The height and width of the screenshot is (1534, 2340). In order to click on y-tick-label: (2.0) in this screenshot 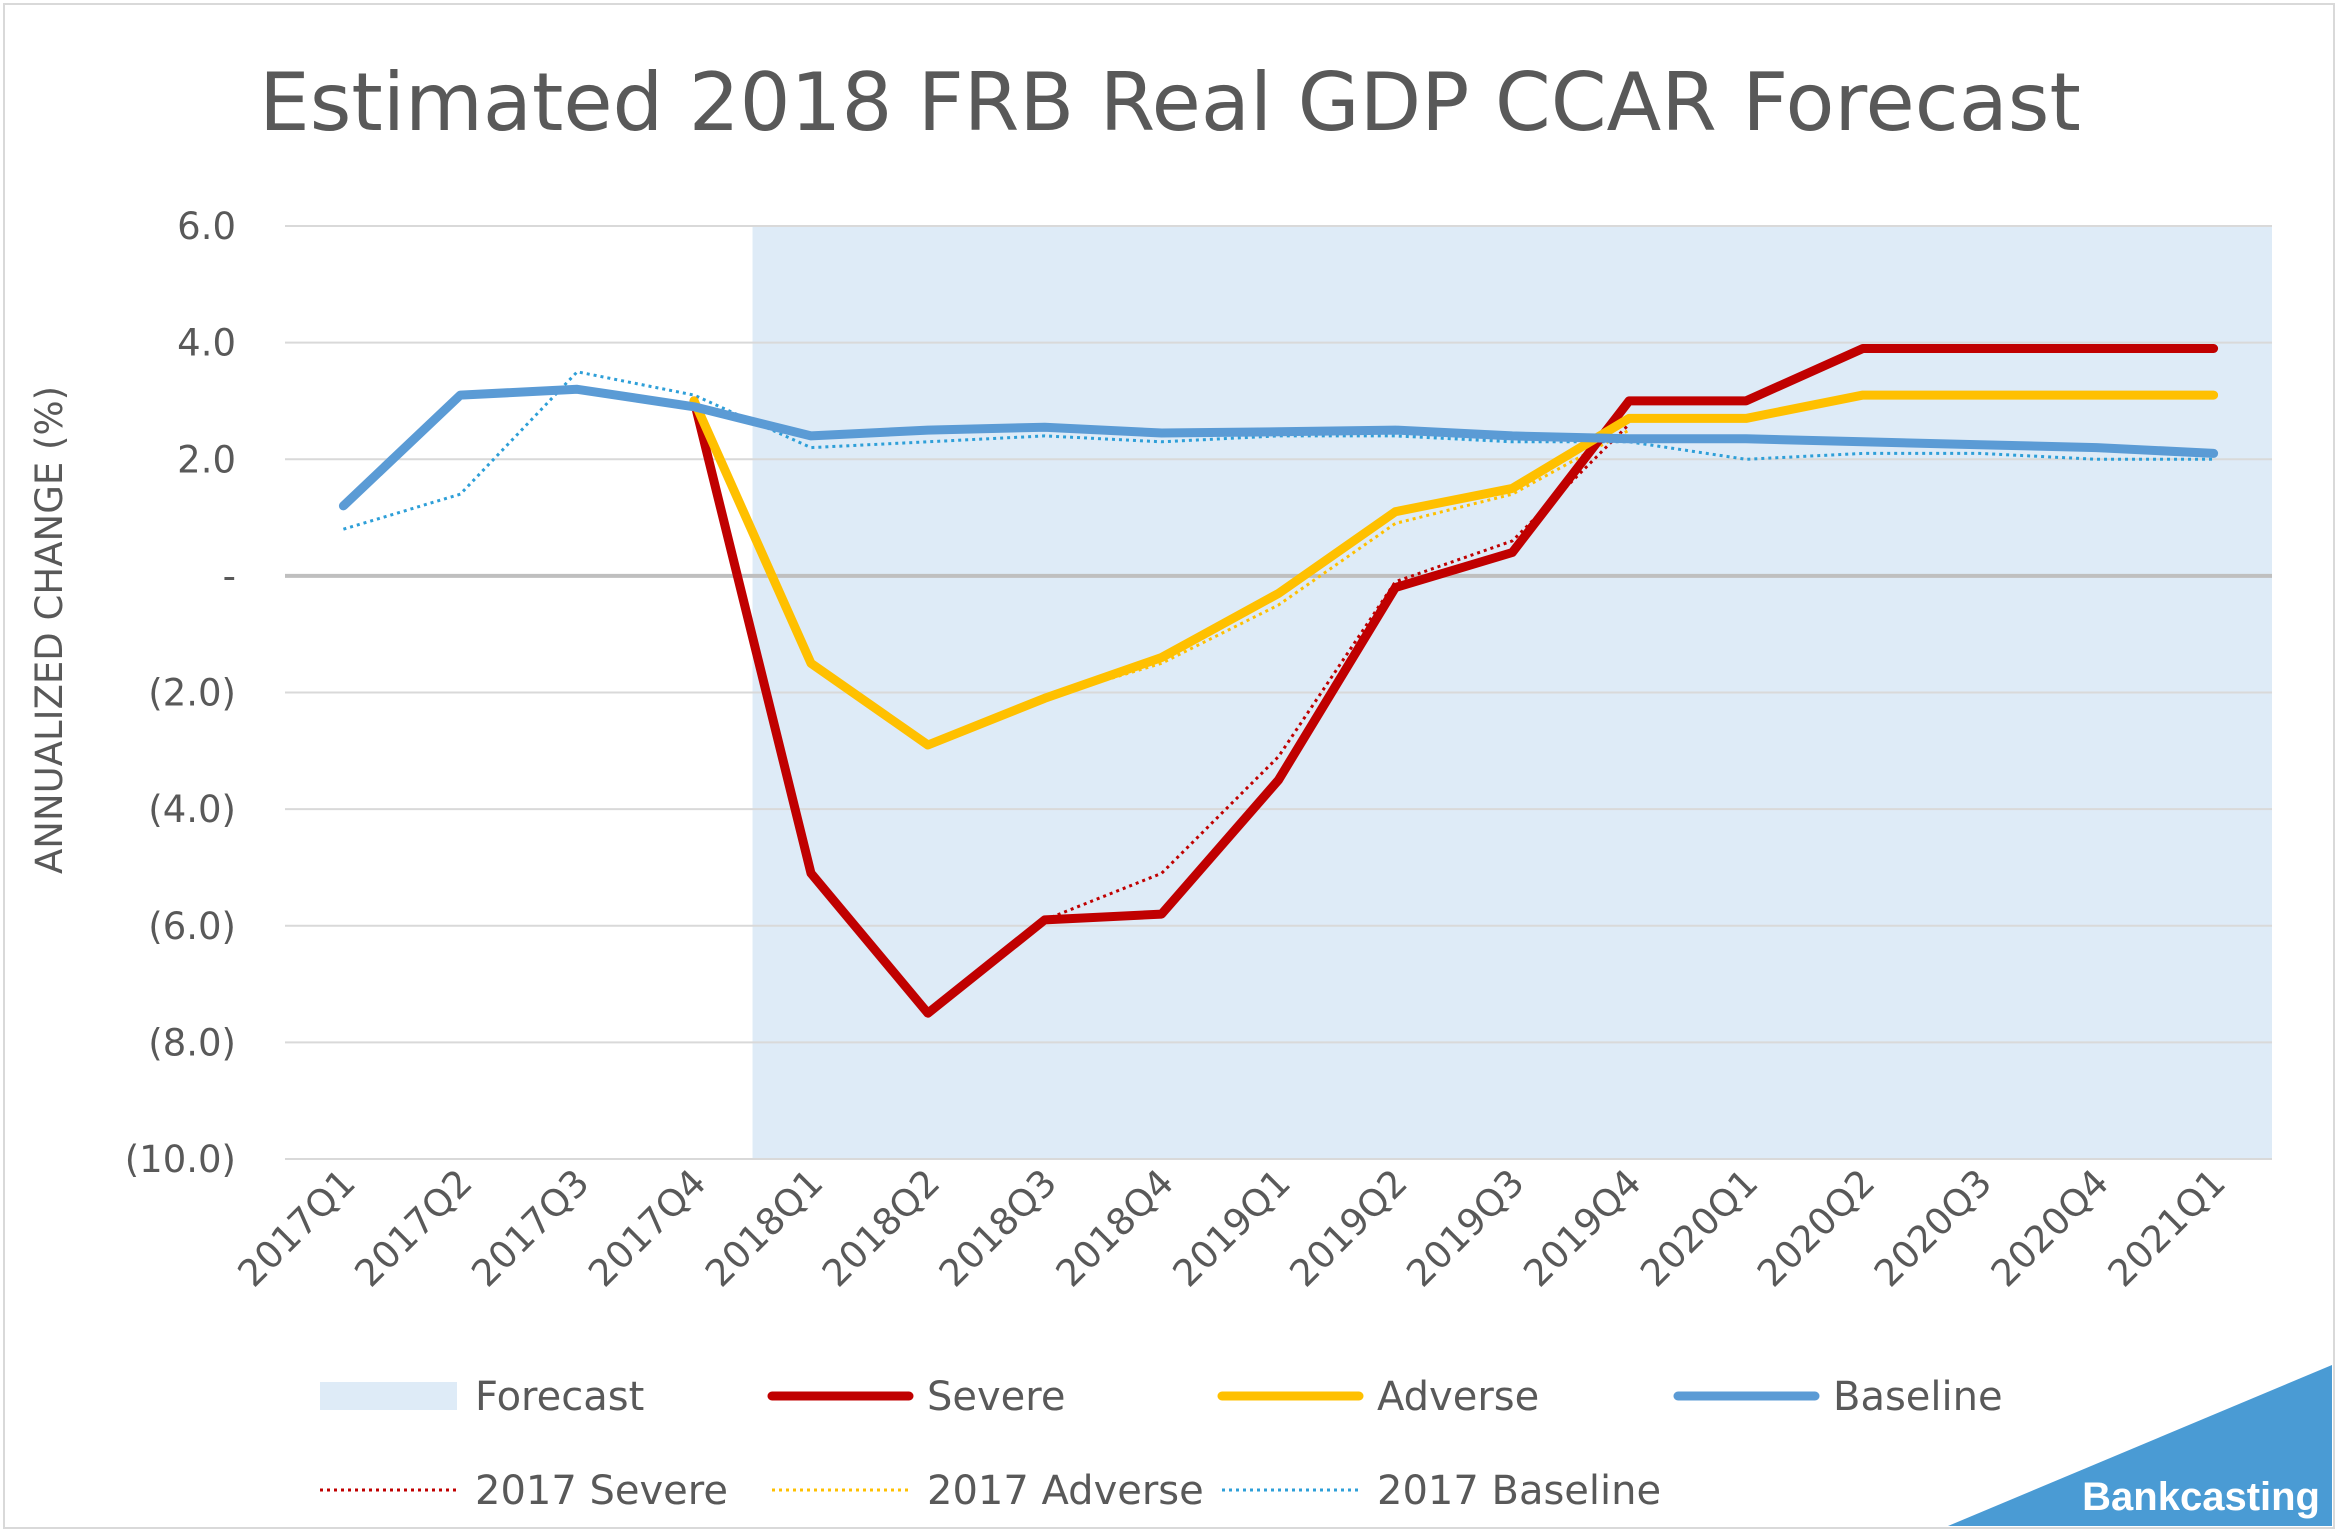, I will do `click(192, 693)`.